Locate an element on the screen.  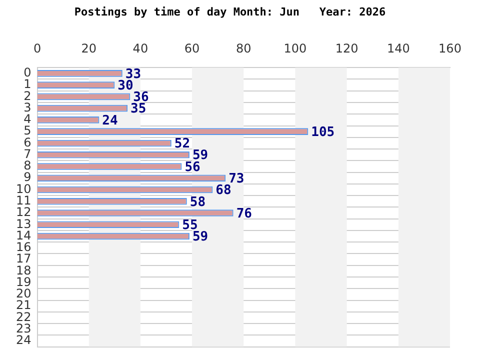
data-label: 52 is located at coordinates (182, 144).